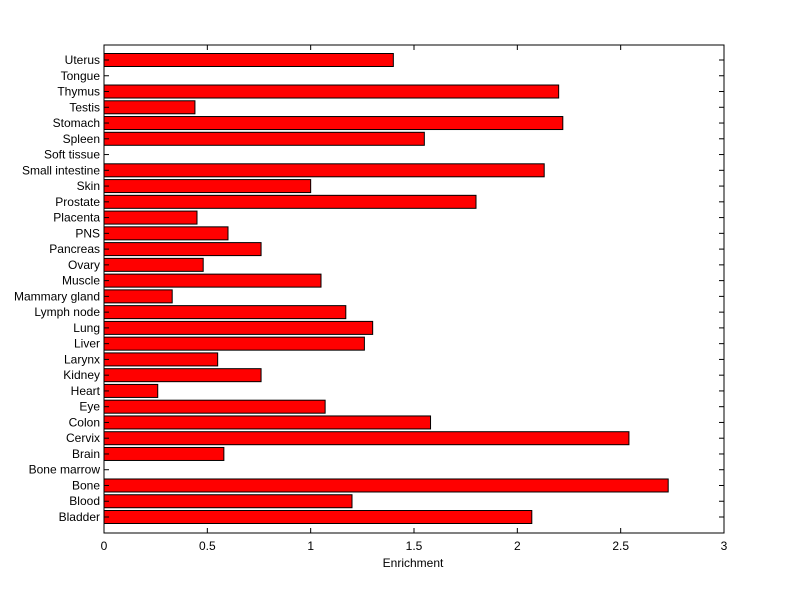 The height and width of the screenshot is (599, 800). I want to click on bar-lung, so click(238, 327).